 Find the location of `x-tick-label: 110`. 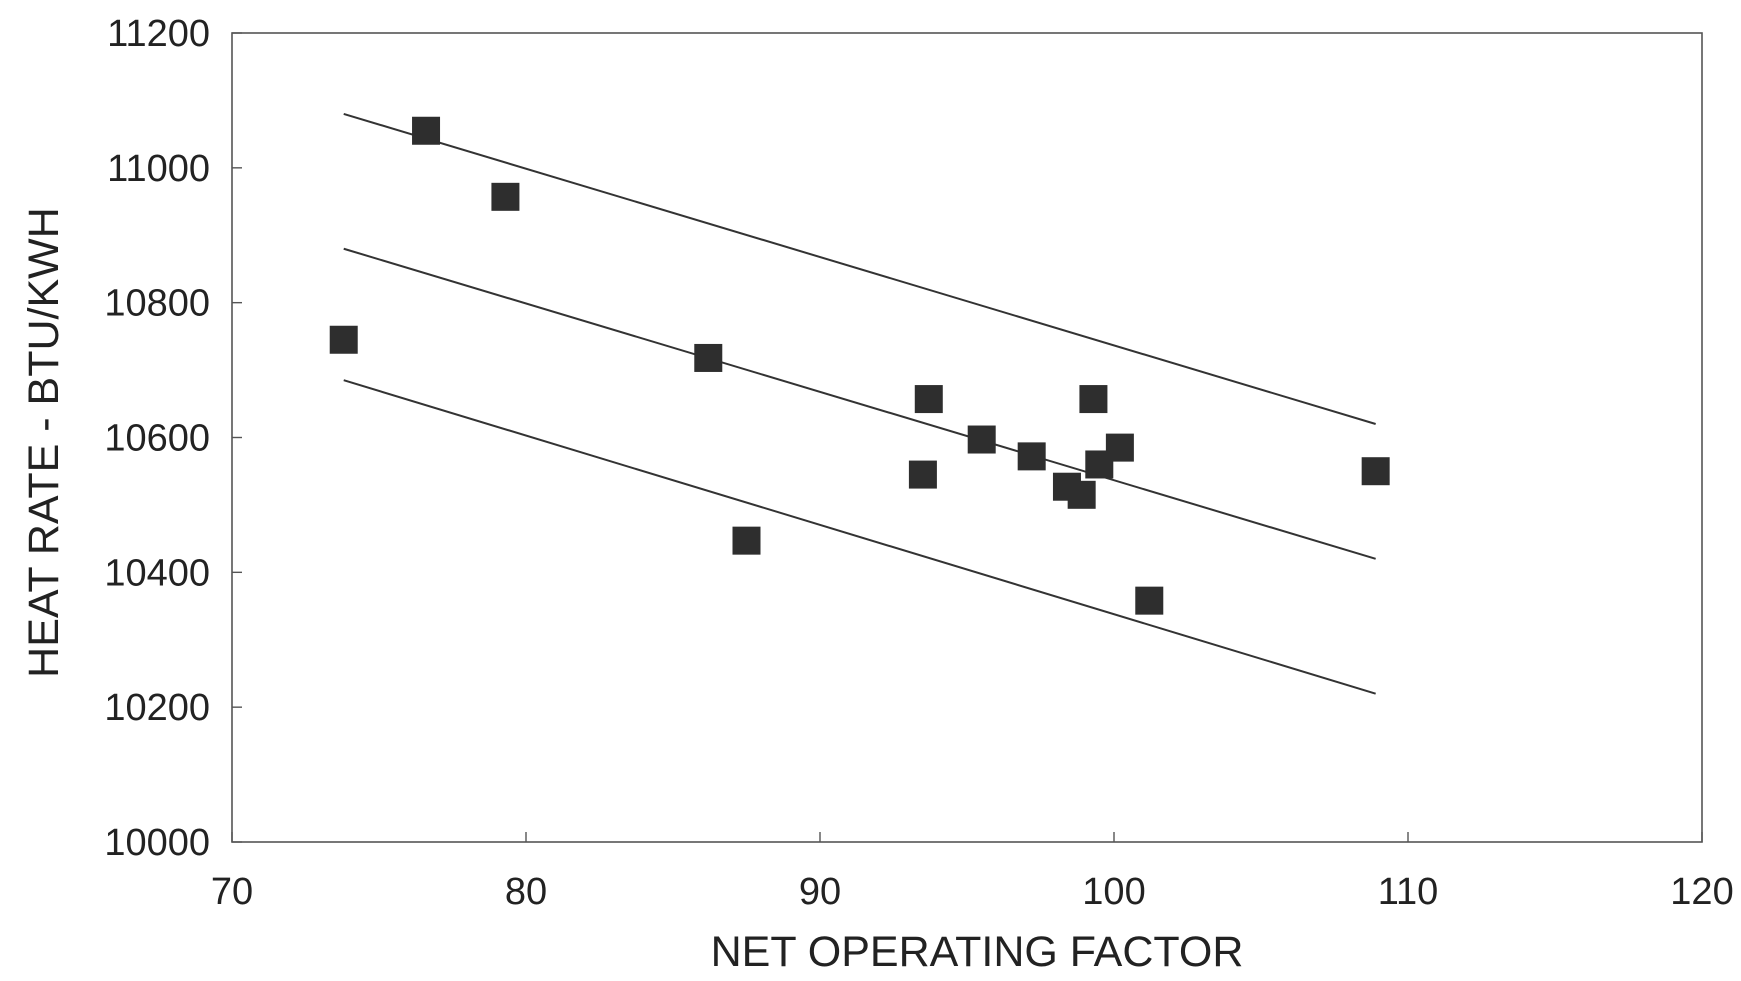

x-tick-label: 110 is located at coordinates (1408, 892).